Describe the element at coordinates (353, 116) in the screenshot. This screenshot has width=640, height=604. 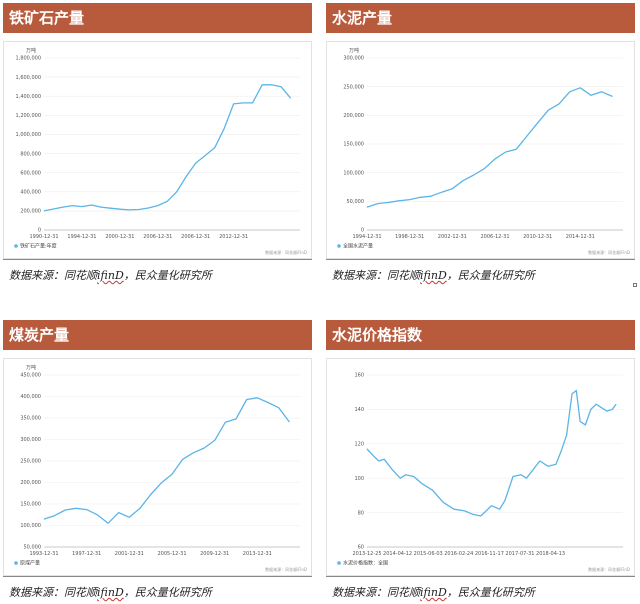
I see `y-tick-label: 200,000` at that location.